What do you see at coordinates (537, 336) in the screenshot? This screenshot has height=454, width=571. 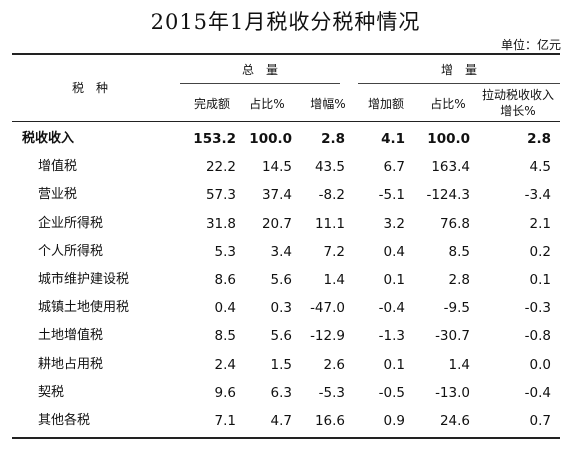 I see `cell-contribution: -0.8` at bounding box center [537, 336].